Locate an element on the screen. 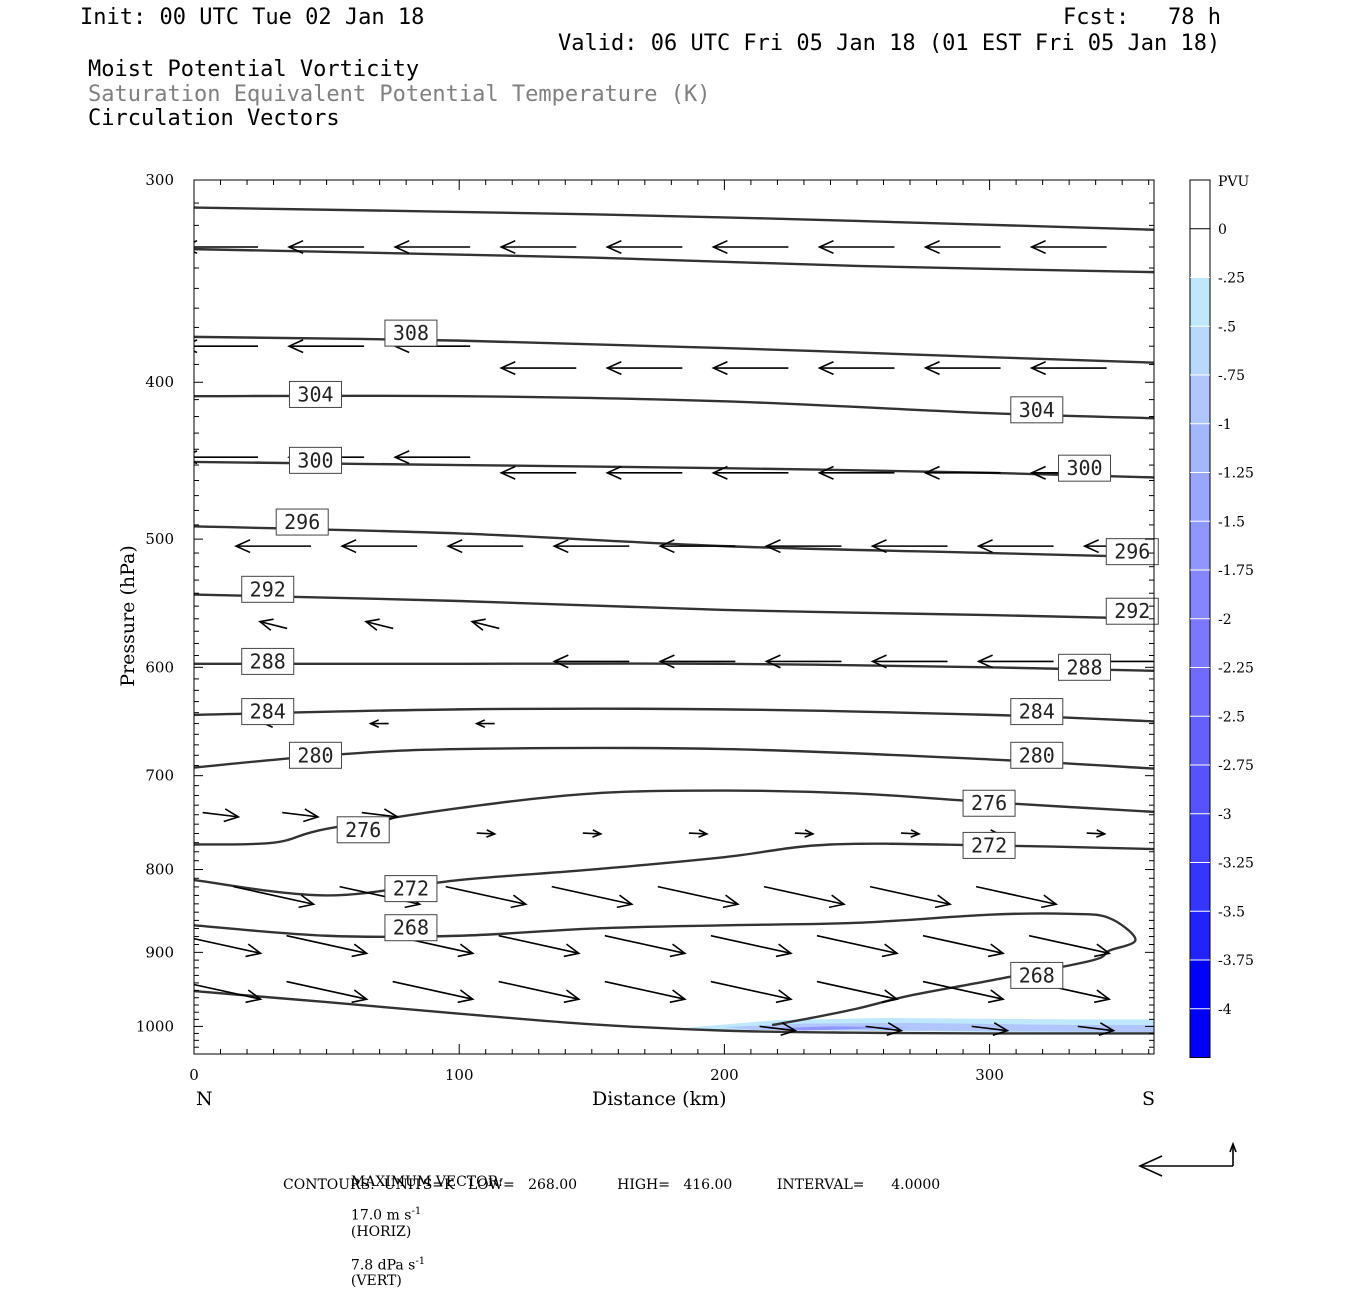 The image size is (1350, 1289). y-tick-label: 900 is located at coordinates (159, 952).